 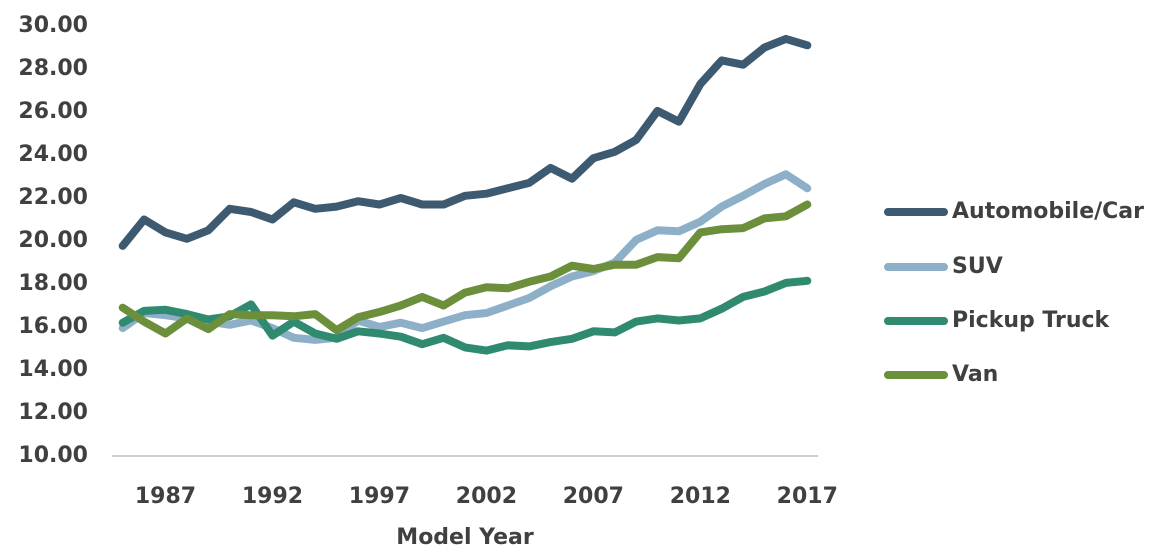 What do you see at coordinates (53, 455) in the screenshot?
I see `y-tick-label: 10.00` at bounding box center [53, 455].